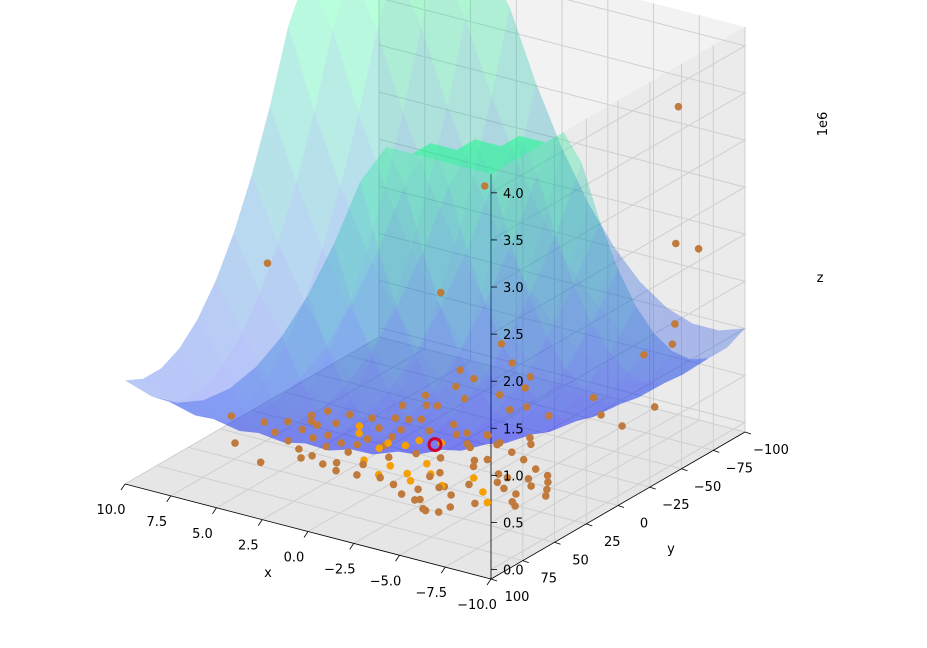 This screenshot has height=648, width=927. Describe the element at coordinates (513, 241) in the screenshot. I see `z-tick-label: 3.5` at that location.